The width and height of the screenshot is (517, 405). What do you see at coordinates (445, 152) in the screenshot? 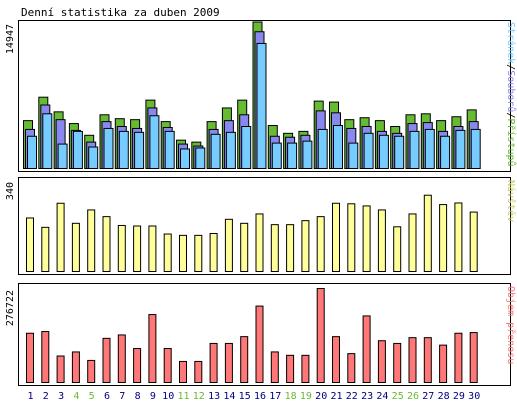
I see `bar-stránek-day-28` at bounding box center [445, 152].